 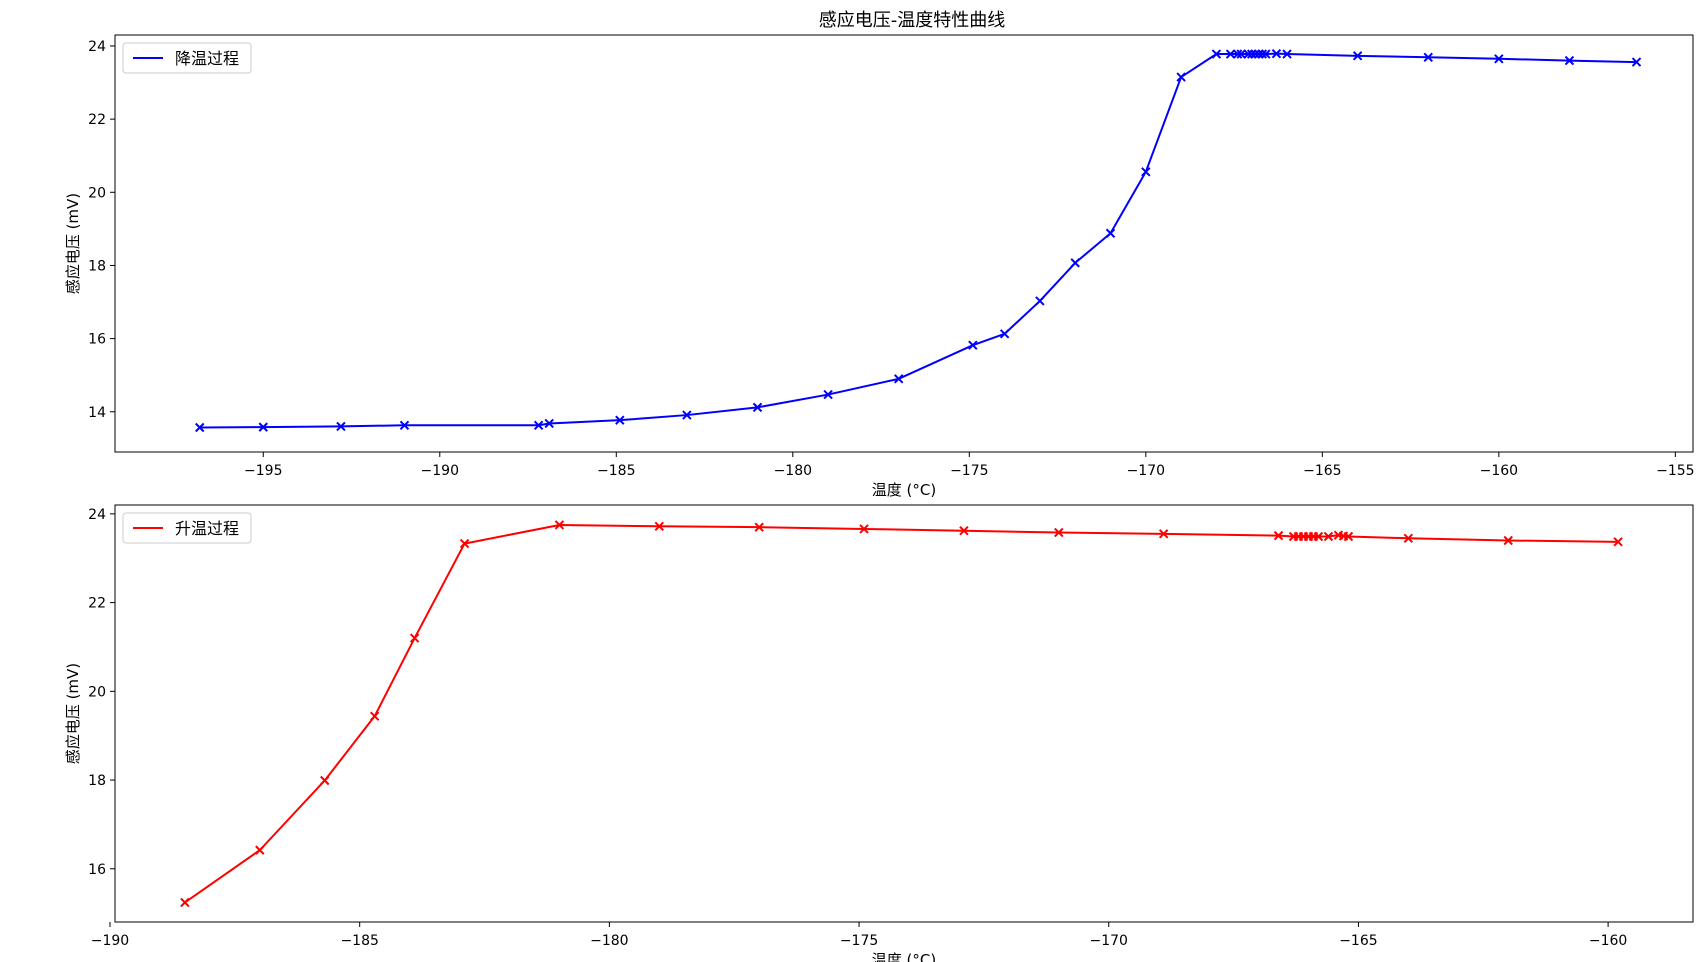 What do you see at coordinates (97, 340) in the screenshot?
I see `y-tick-label-cooling: 16` at bounding box center [97, 340].